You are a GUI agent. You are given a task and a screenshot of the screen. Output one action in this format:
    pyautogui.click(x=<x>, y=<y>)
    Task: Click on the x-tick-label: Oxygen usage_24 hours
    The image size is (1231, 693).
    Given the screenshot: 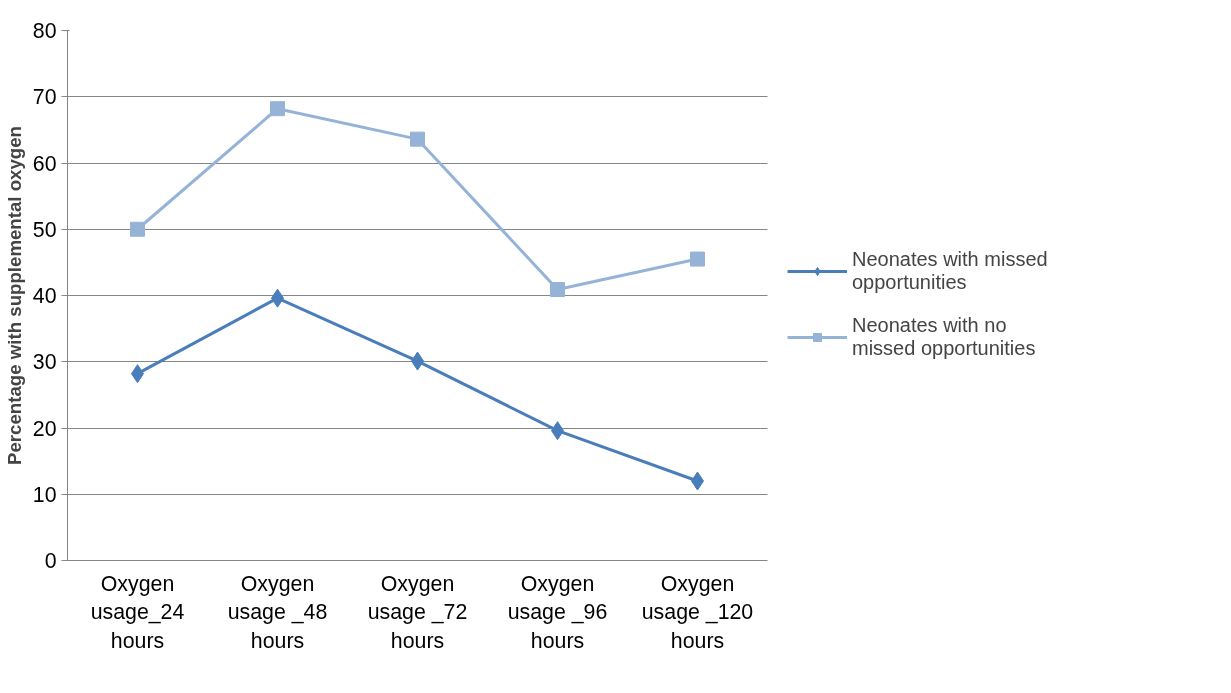 What is the action you would take?
    pyautogui.click(x=137, y=612)
    